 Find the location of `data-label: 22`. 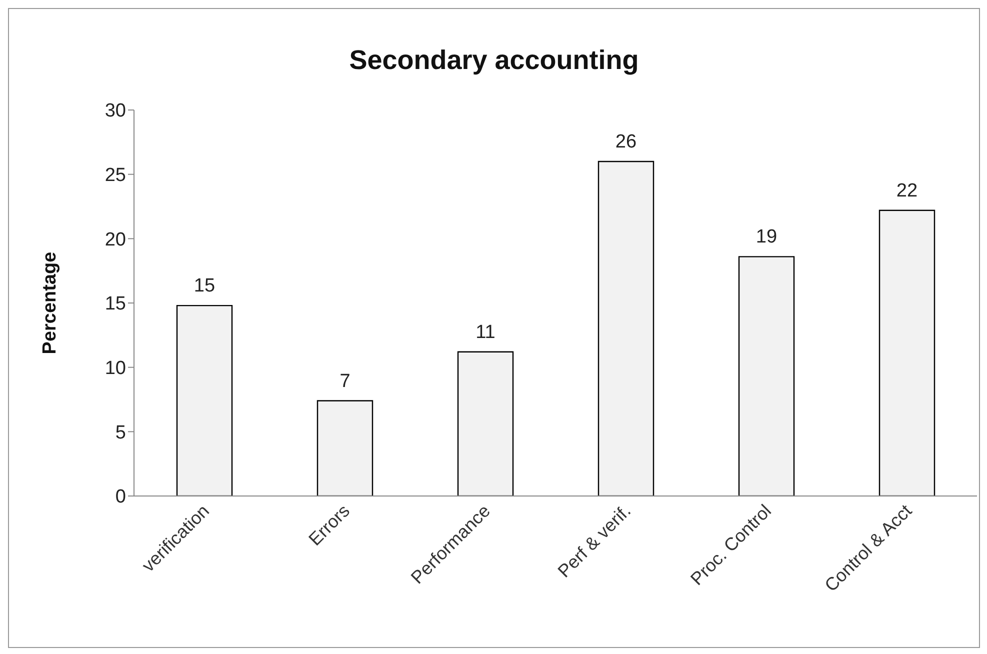

data-label: 22 is located at coordinates (907, 191).